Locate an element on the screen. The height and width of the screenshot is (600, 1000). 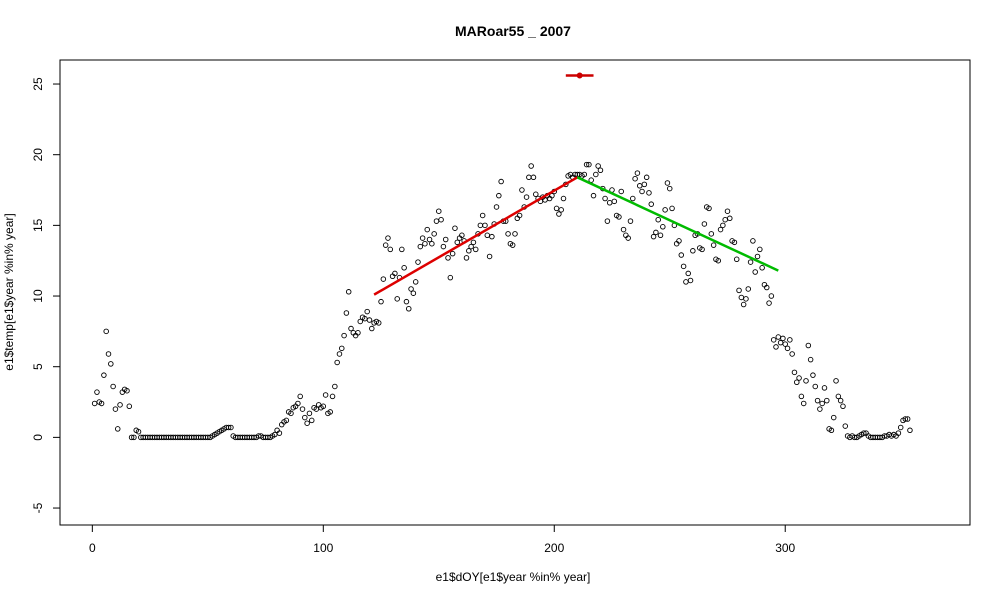
y-tick-label: 0 is located at coordinates (38, 437).